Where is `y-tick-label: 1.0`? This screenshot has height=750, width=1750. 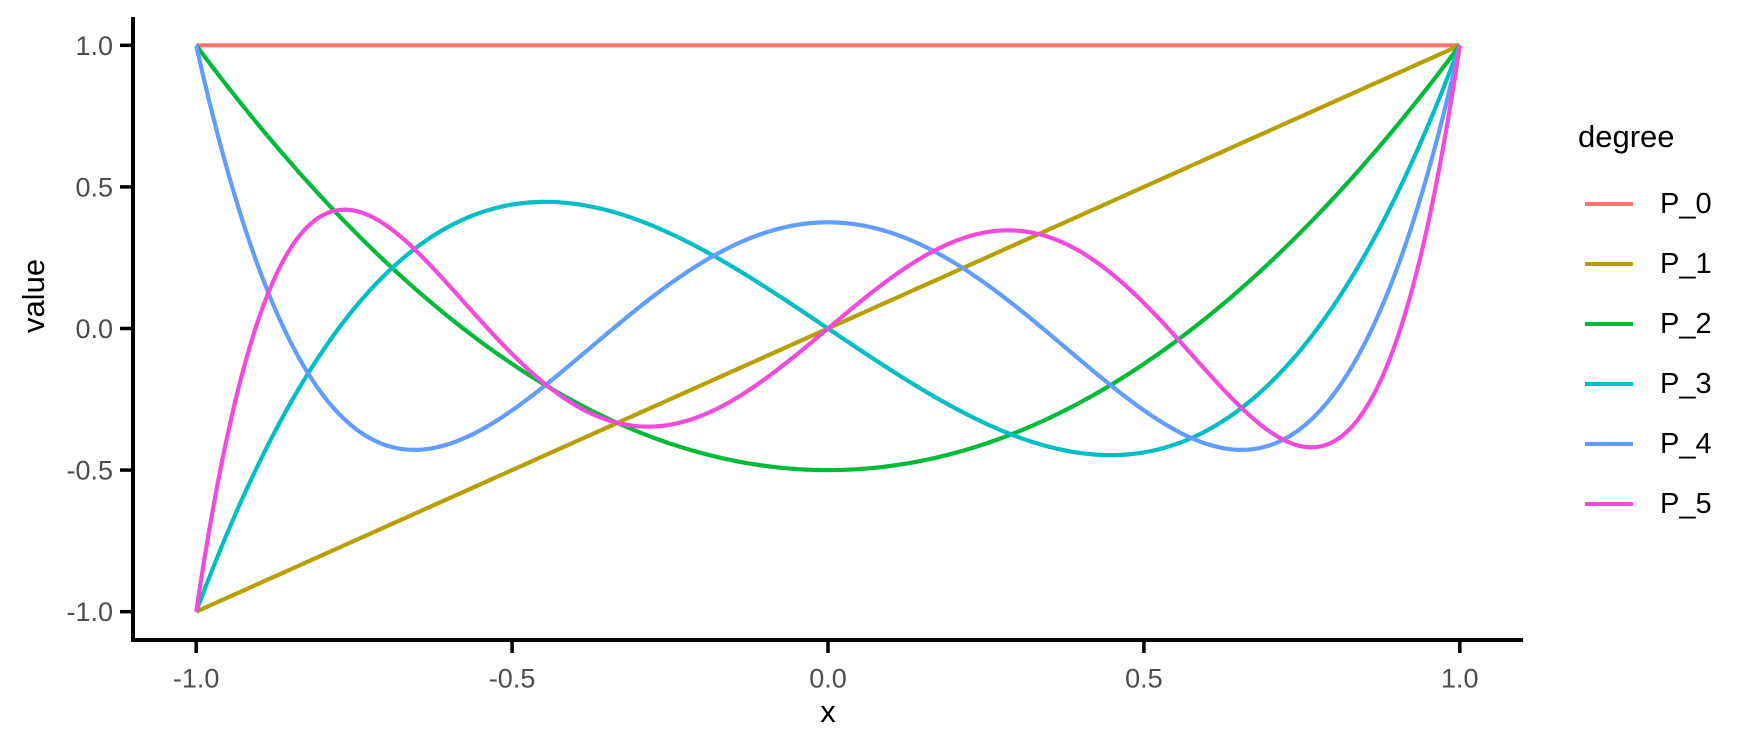
y-tick-label: 1.0 is located at coordinates (94, 46).